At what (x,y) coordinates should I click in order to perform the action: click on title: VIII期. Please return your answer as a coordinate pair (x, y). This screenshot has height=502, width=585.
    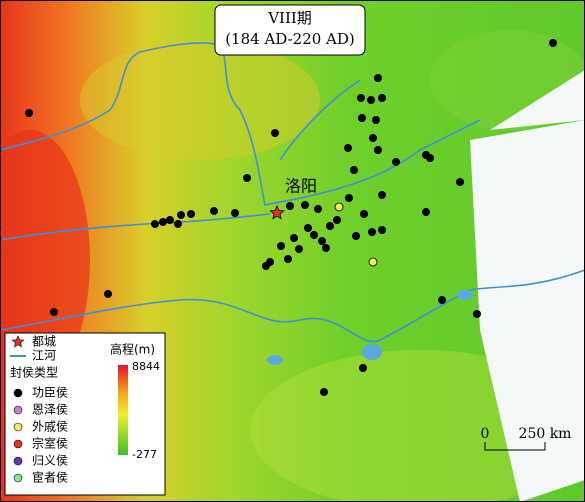
    Looking at the image, I should click on (289, 18).